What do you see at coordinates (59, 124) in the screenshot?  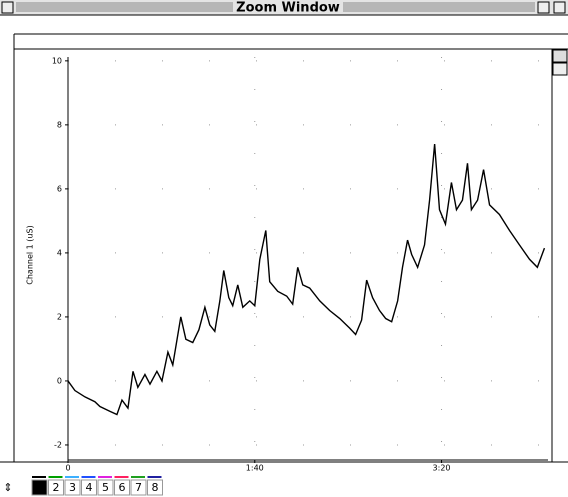 I see `y-tick-label: 8` at bounding box center [59, 124].